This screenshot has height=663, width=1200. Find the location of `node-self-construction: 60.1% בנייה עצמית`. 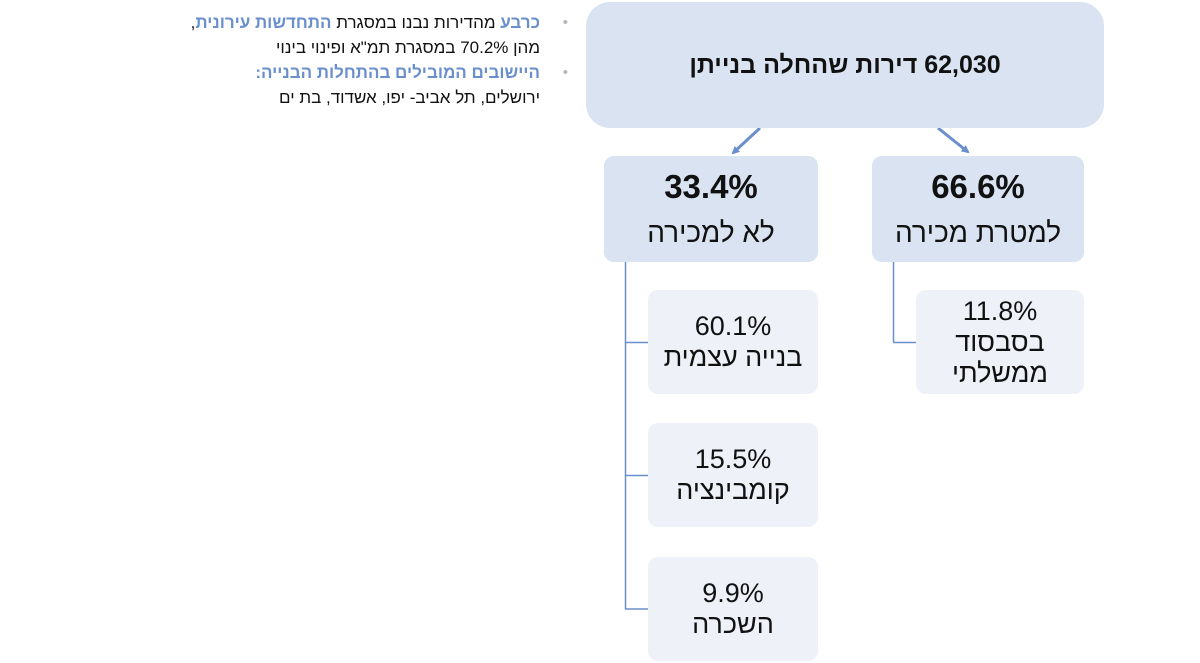

node-self-construction: 60.1% בנייה עצמית is located at coordinates (733, 342).